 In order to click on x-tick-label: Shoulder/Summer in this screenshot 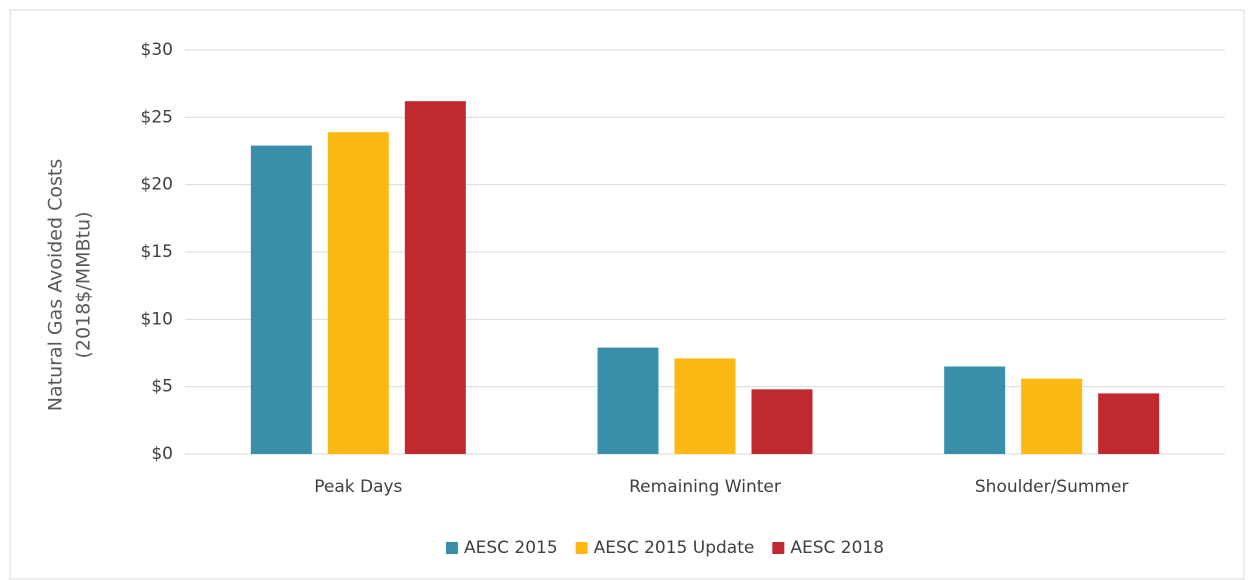, I will do `click(1052, 487)`.